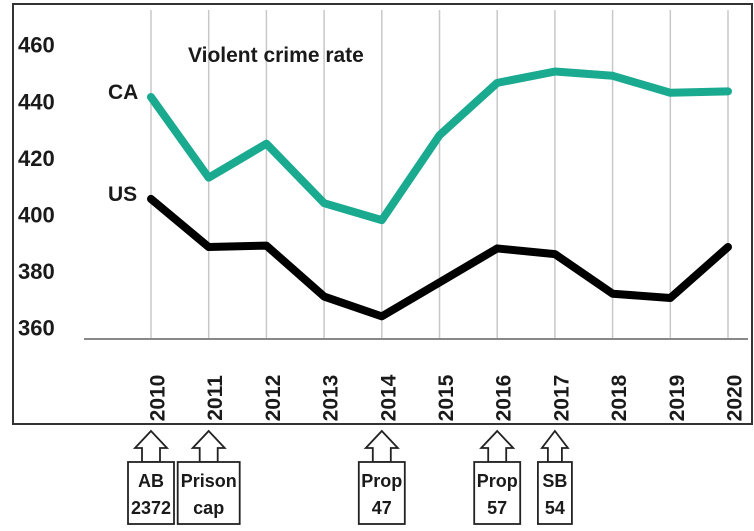 This screenshot has width=754, height=531. What do you see at coordinates (122, 194) in the screenshot?
I see `series-label-us: US` at bounding box center [122, 194].